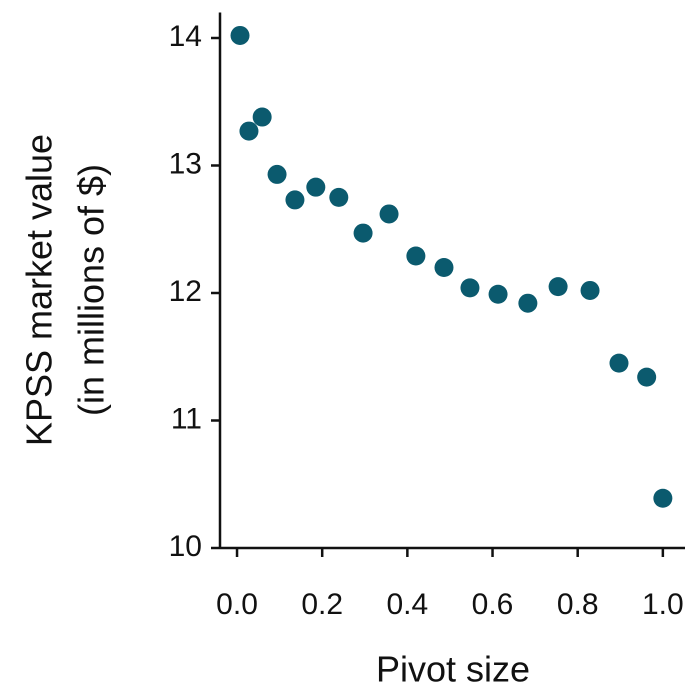 Image resolution: width=694 pixels, height=697 pixels. Describe the element at coordinates (578, 604) in the screenshot. I see `x-tick-label: 0.8` at that location.